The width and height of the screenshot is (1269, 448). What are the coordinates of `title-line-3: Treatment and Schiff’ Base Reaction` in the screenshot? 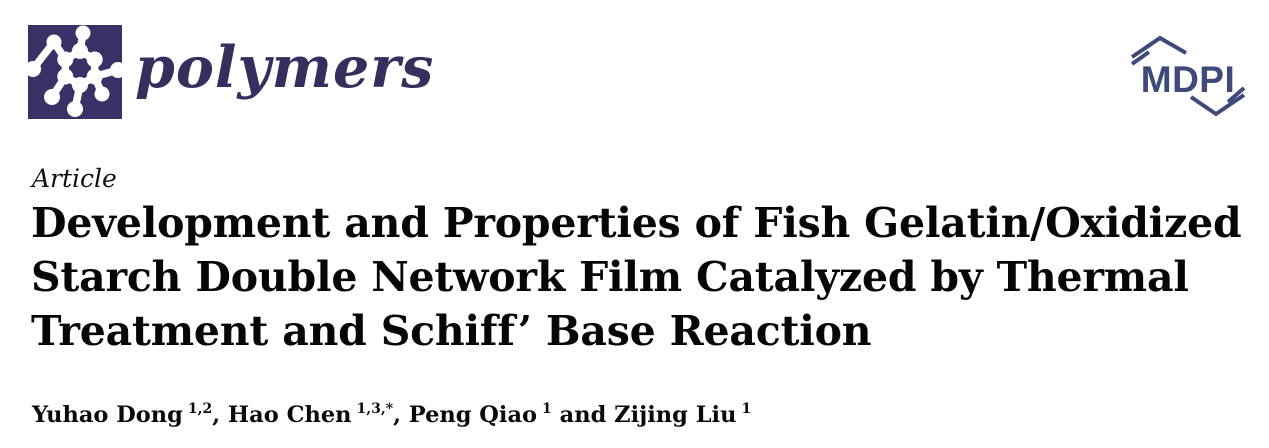 It's located at (451, 331).